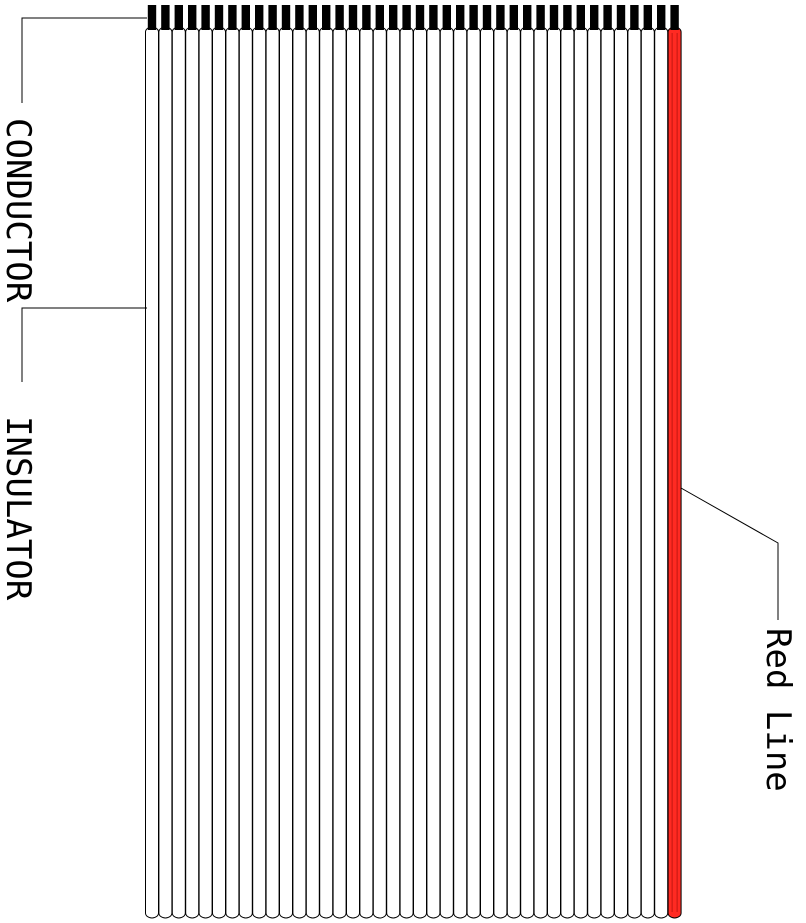 The image size is (806, 923). What do you see at coordinates (19, 508) in the screenshot?
I see `insulator-label: INSULATOR` at bounding box center [19, 508].